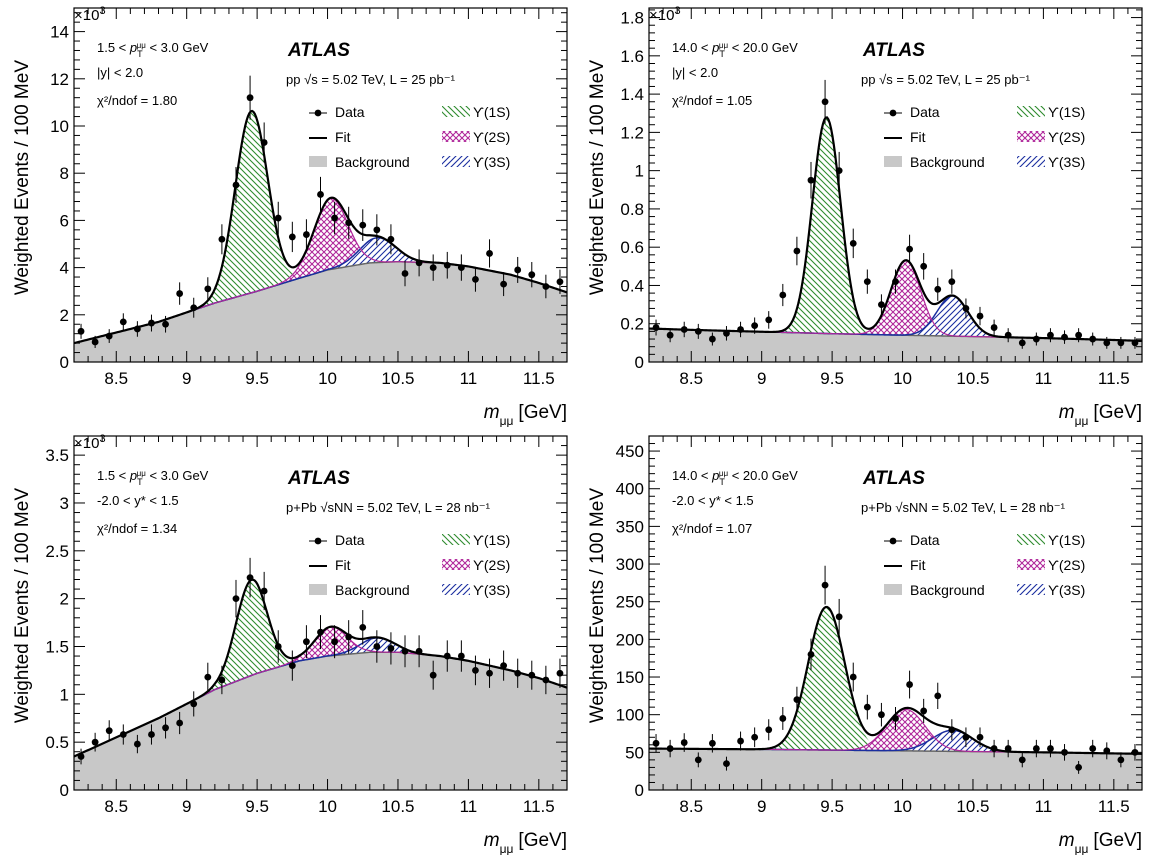 The width and height of the screenshot is (1151, 855). Describe the element at coordinates (630, 451) in the screenshot. I see `y-tick-label: 450` at that location.